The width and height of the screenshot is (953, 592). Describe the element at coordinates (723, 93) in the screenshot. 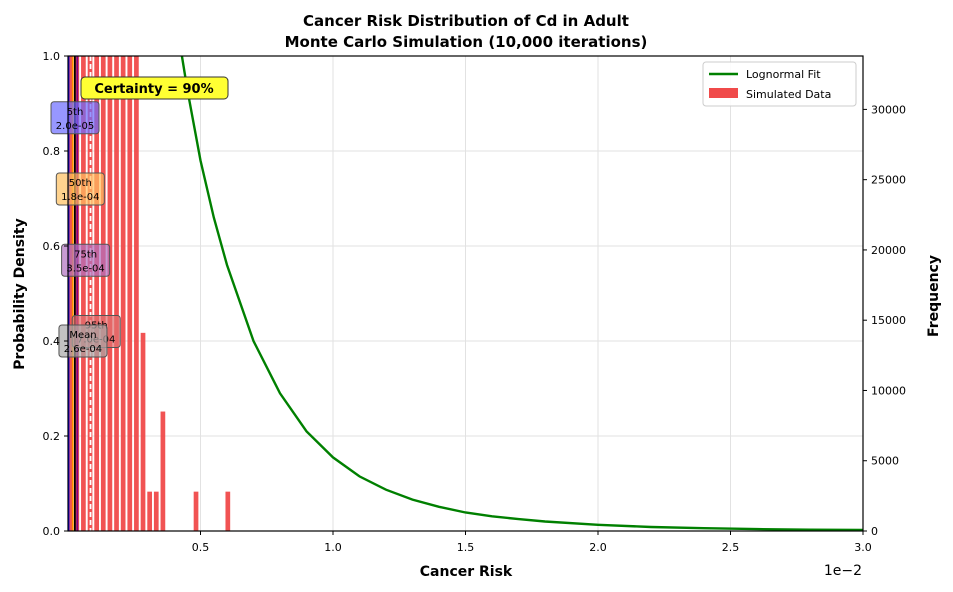

I see `legend-data-swatch` at that location.